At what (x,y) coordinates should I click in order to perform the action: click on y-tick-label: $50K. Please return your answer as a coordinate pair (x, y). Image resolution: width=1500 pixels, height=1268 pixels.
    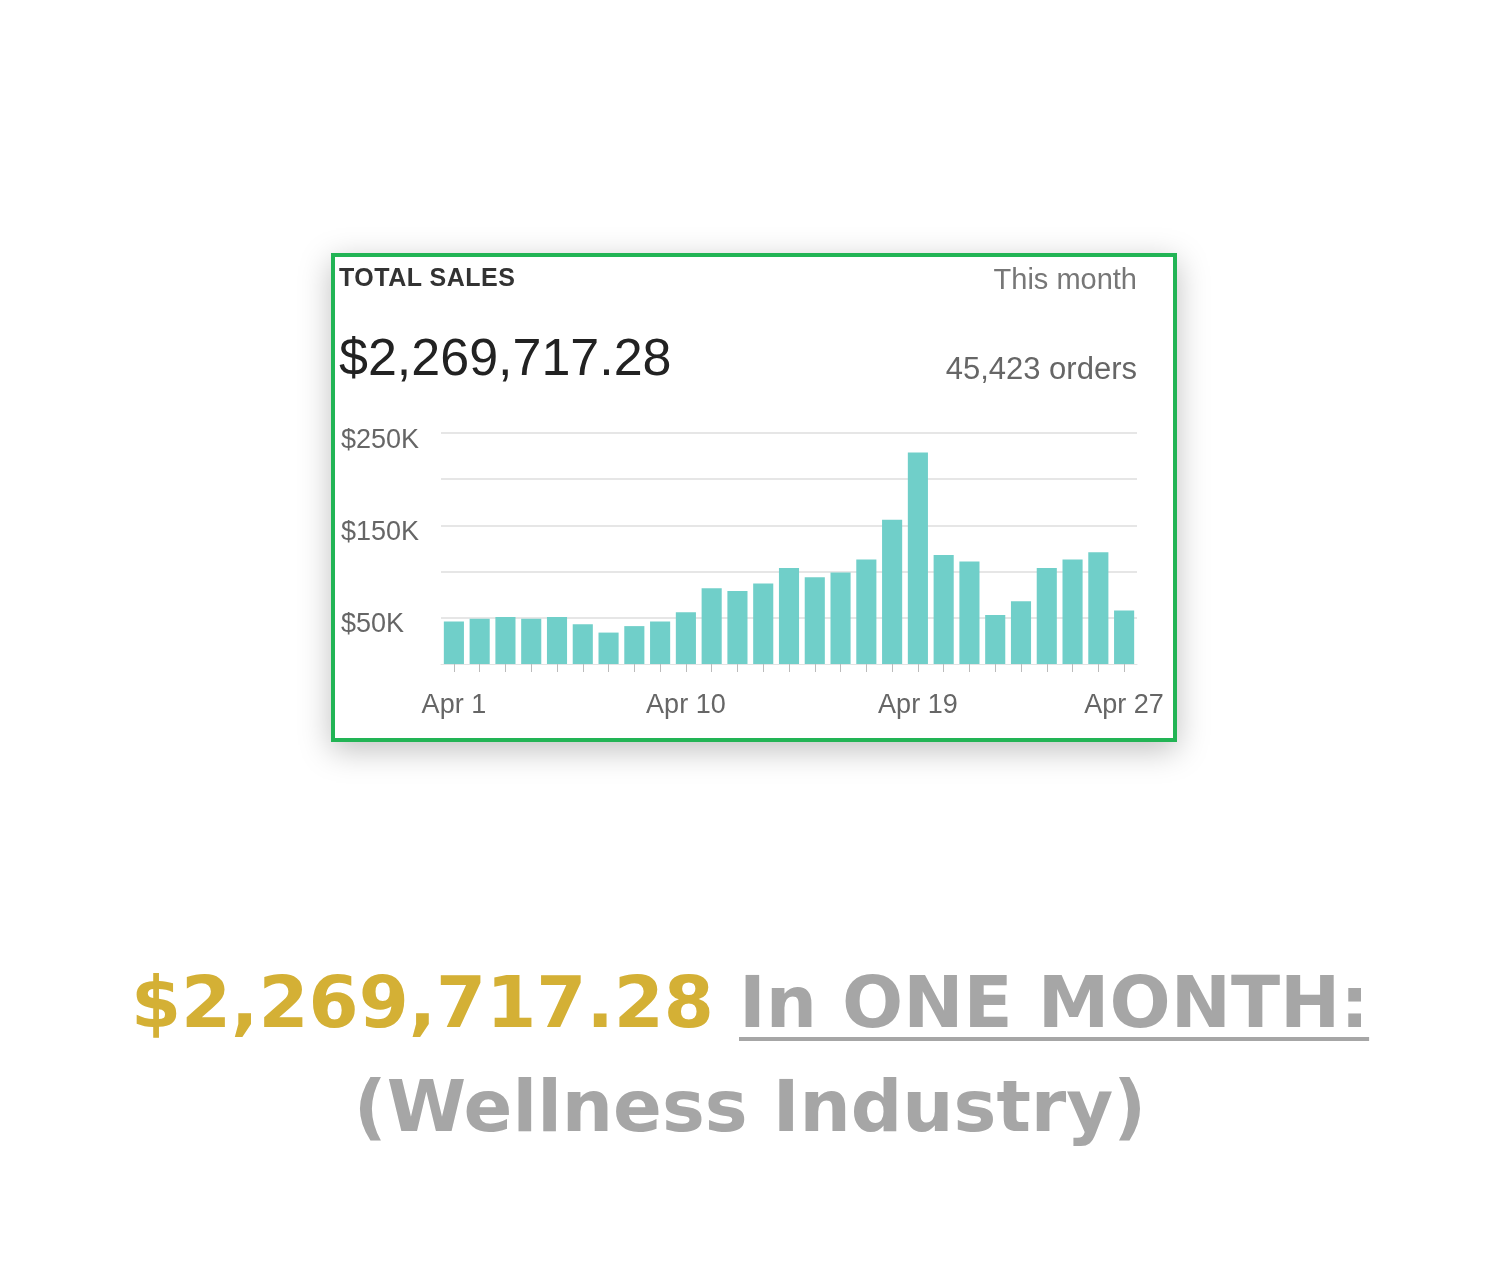
    Looking at the image, I should click on (373, 623).